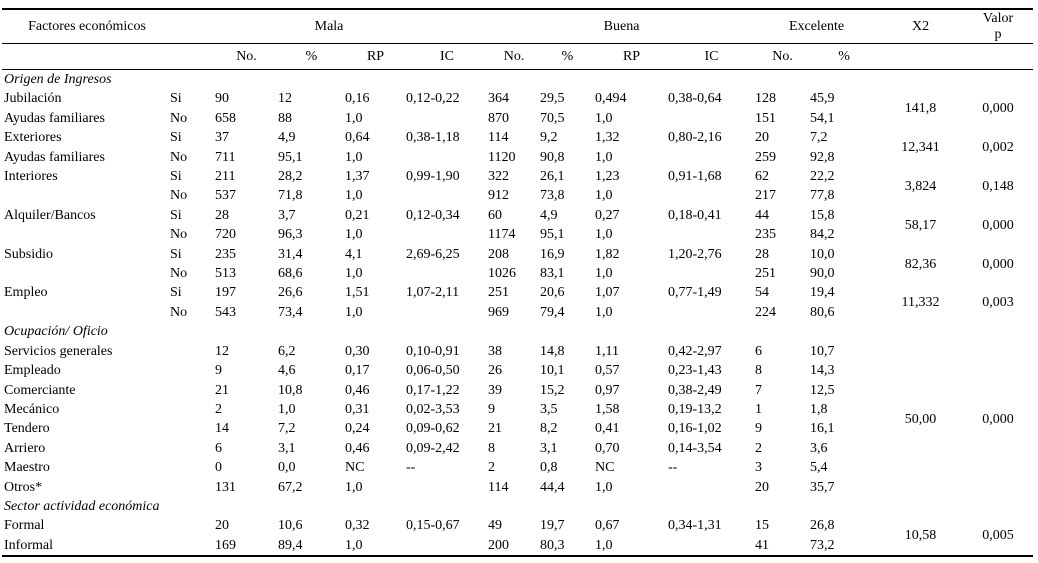 Image resolution: width=1038 pixels, height=563 pixels. I want to click on cell-factor: Exteriores, so click(33, 138).